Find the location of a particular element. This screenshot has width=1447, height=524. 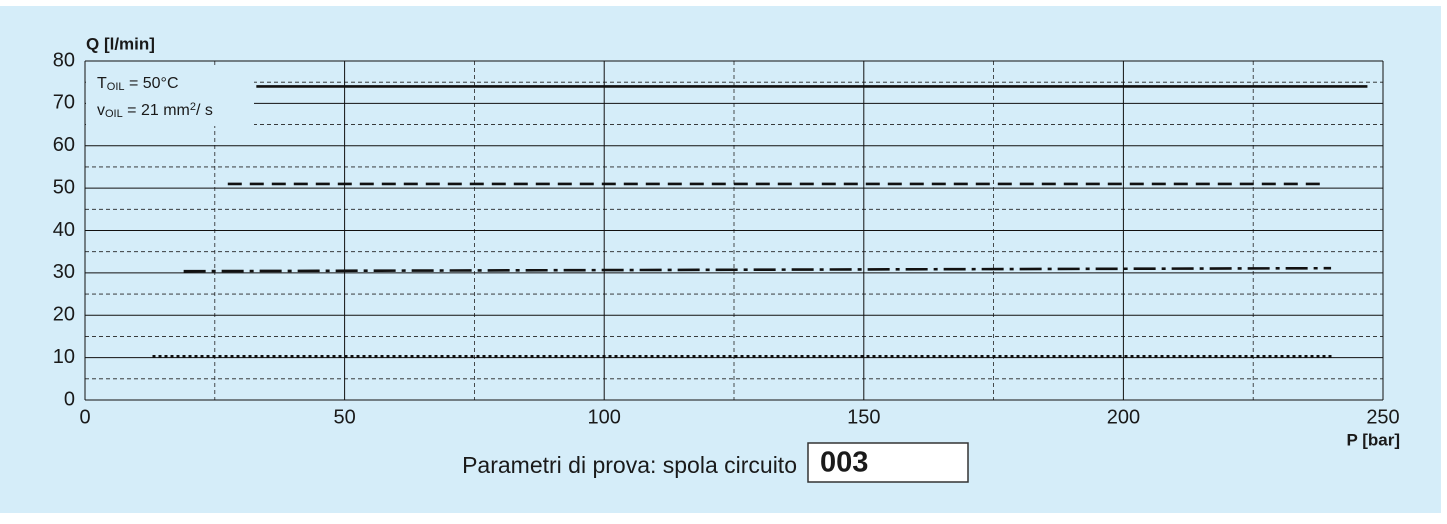

footer-text: Parametri di prova: spola circuito is located at coordinates (629, 465).